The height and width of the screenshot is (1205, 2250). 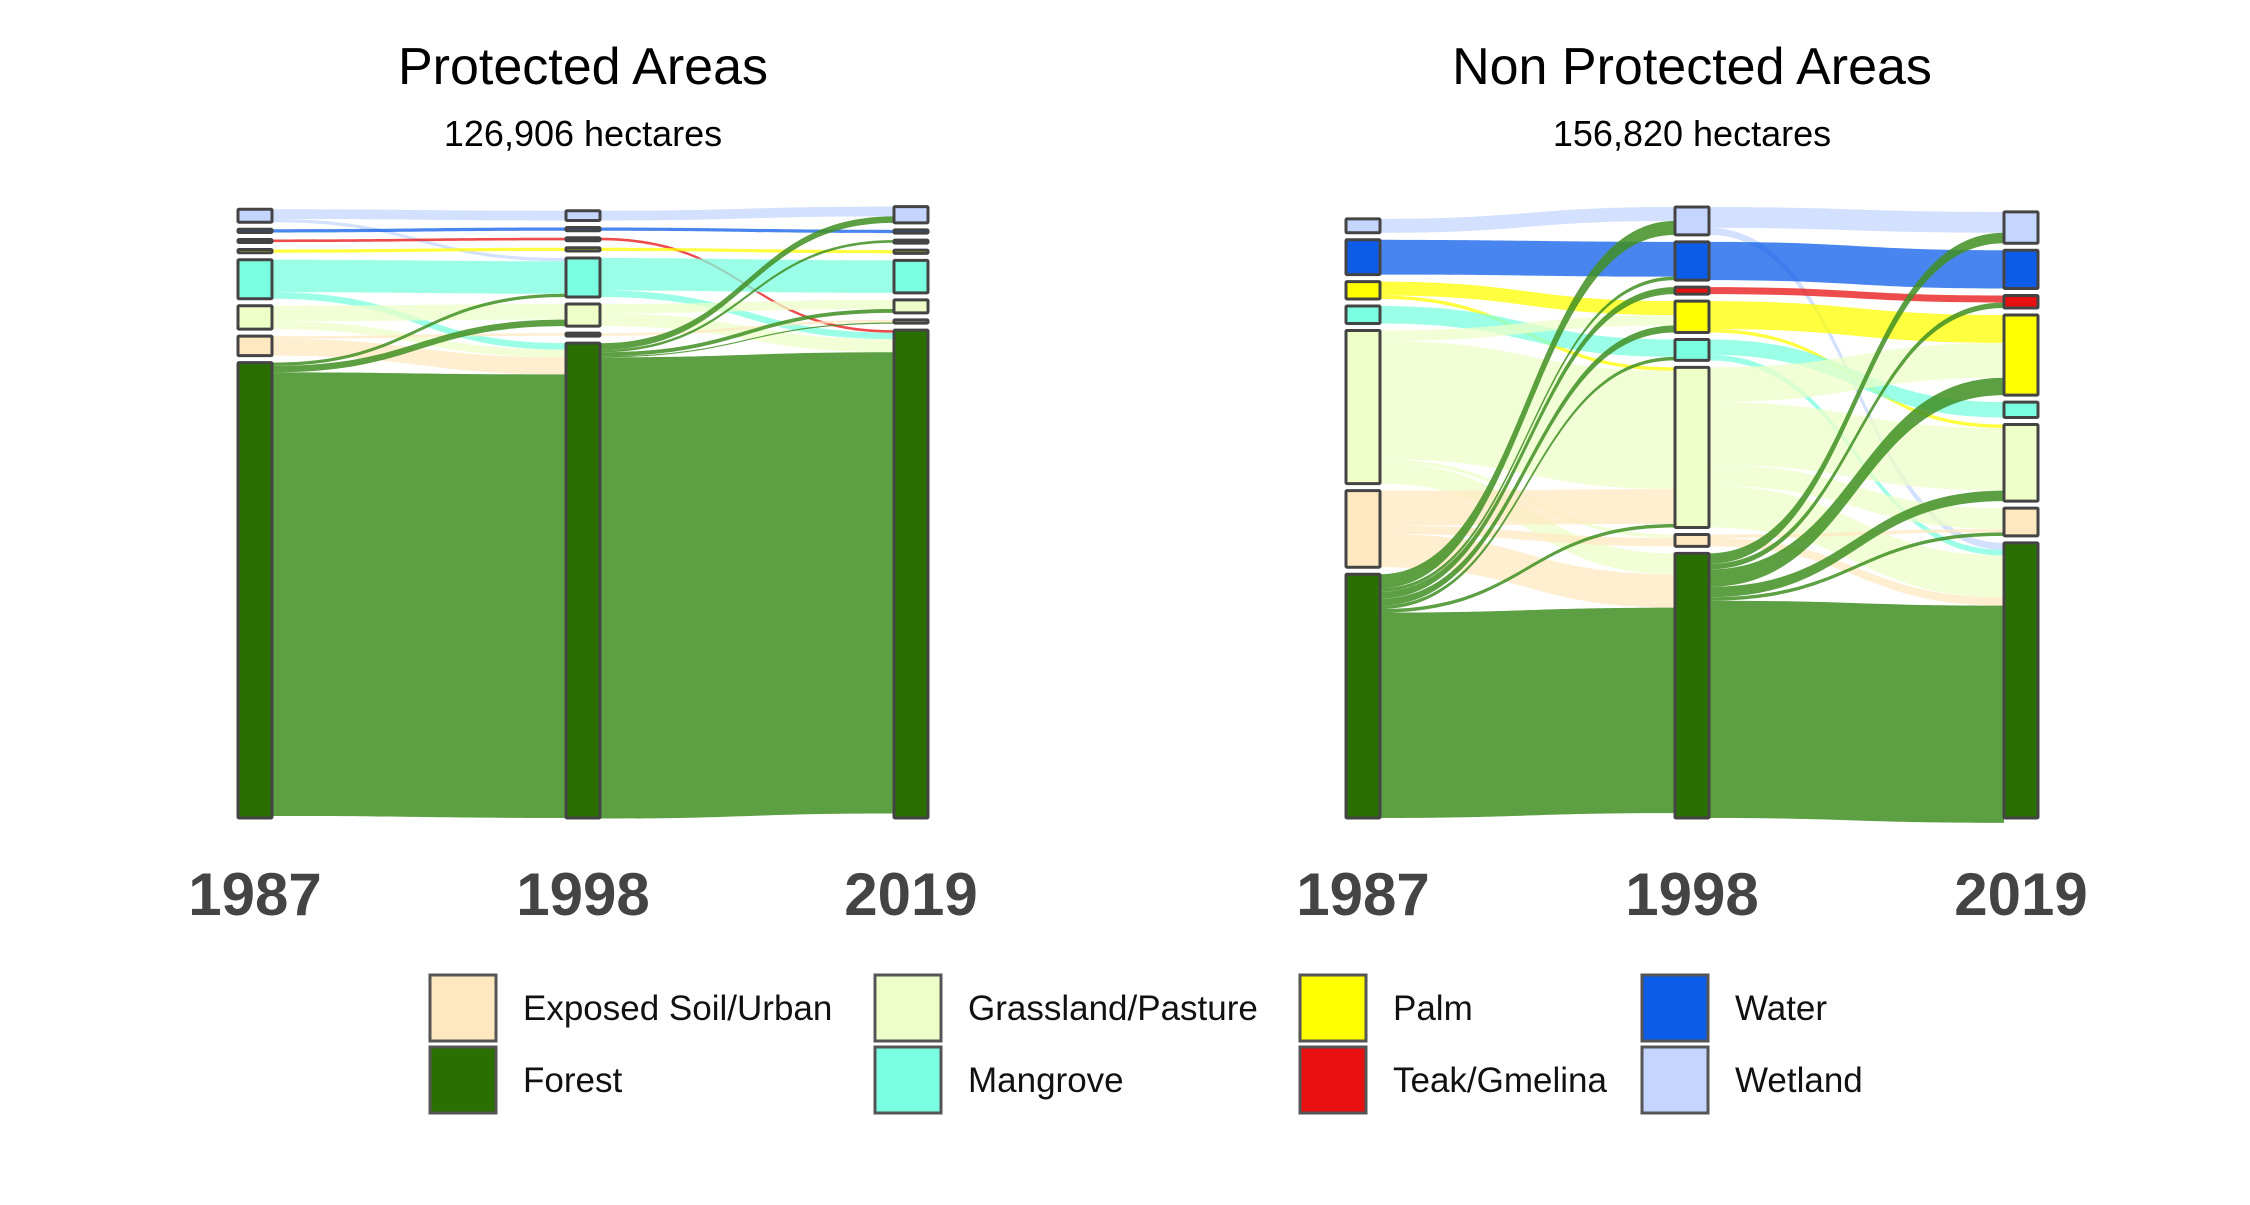 What do you see at coordinates (908, 1080) in the screenshot?
I see `legend-swatch-mangrove` at bounding box center [908, 1080].